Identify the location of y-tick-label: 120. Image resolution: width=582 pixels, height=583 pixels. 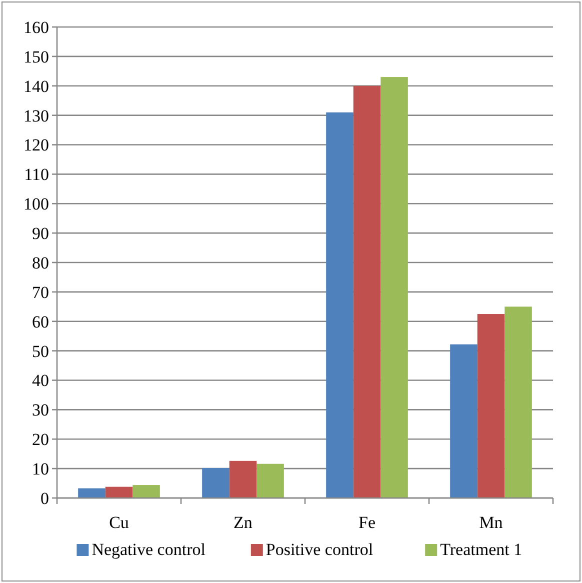
(36, 145).